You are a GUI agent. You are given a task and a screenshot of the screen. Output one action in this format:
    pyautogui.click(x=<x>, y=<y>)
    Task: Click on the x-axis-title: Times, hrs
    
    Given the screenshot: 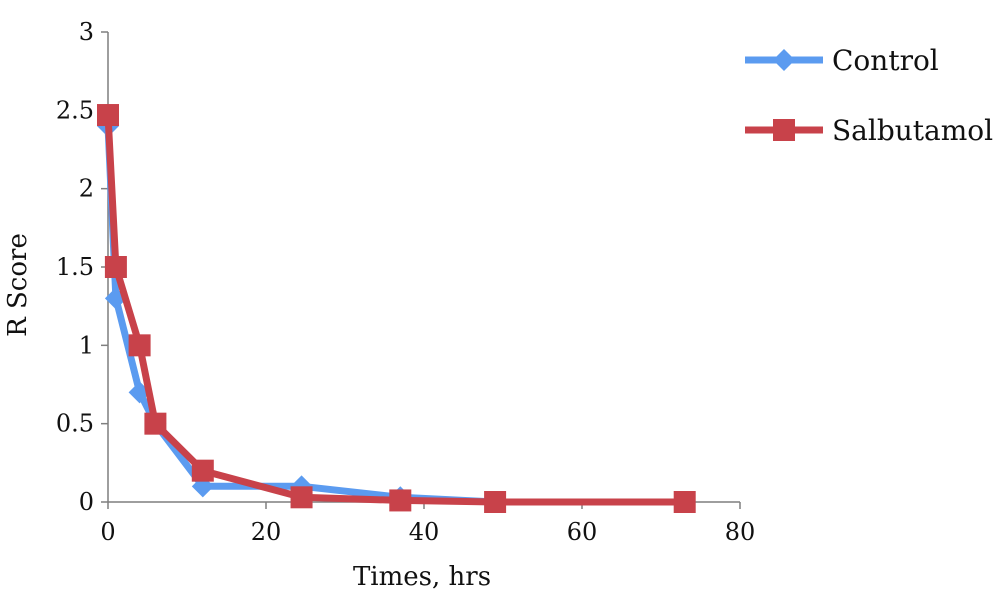 What is the action you would take?
    pyautogui.click(x=422, y=577)
    